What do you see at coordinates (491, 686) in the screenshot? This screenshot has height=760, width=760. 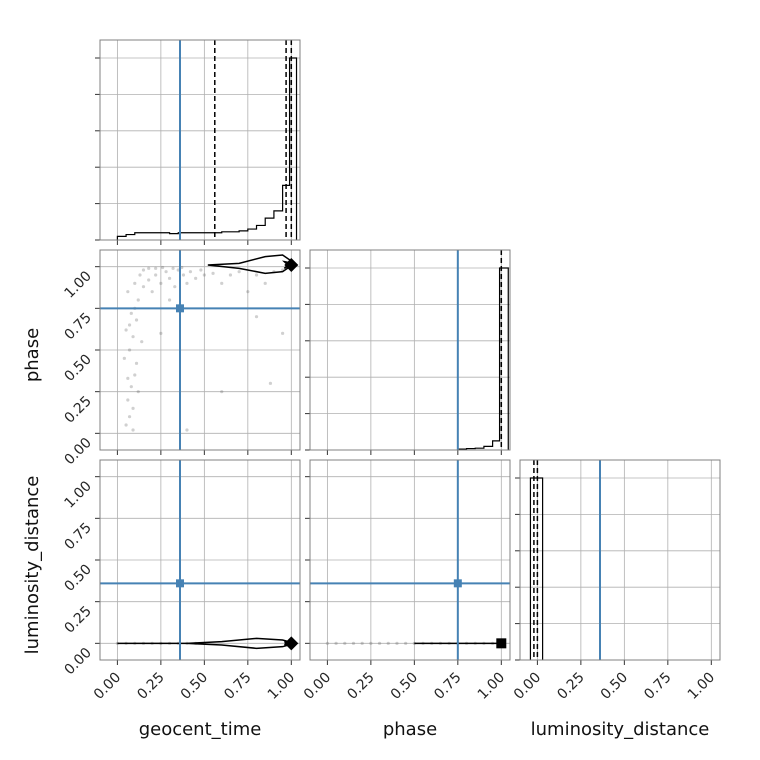 I see `x-tick-label-phase: 1.00` at bounding box center [491, 686].